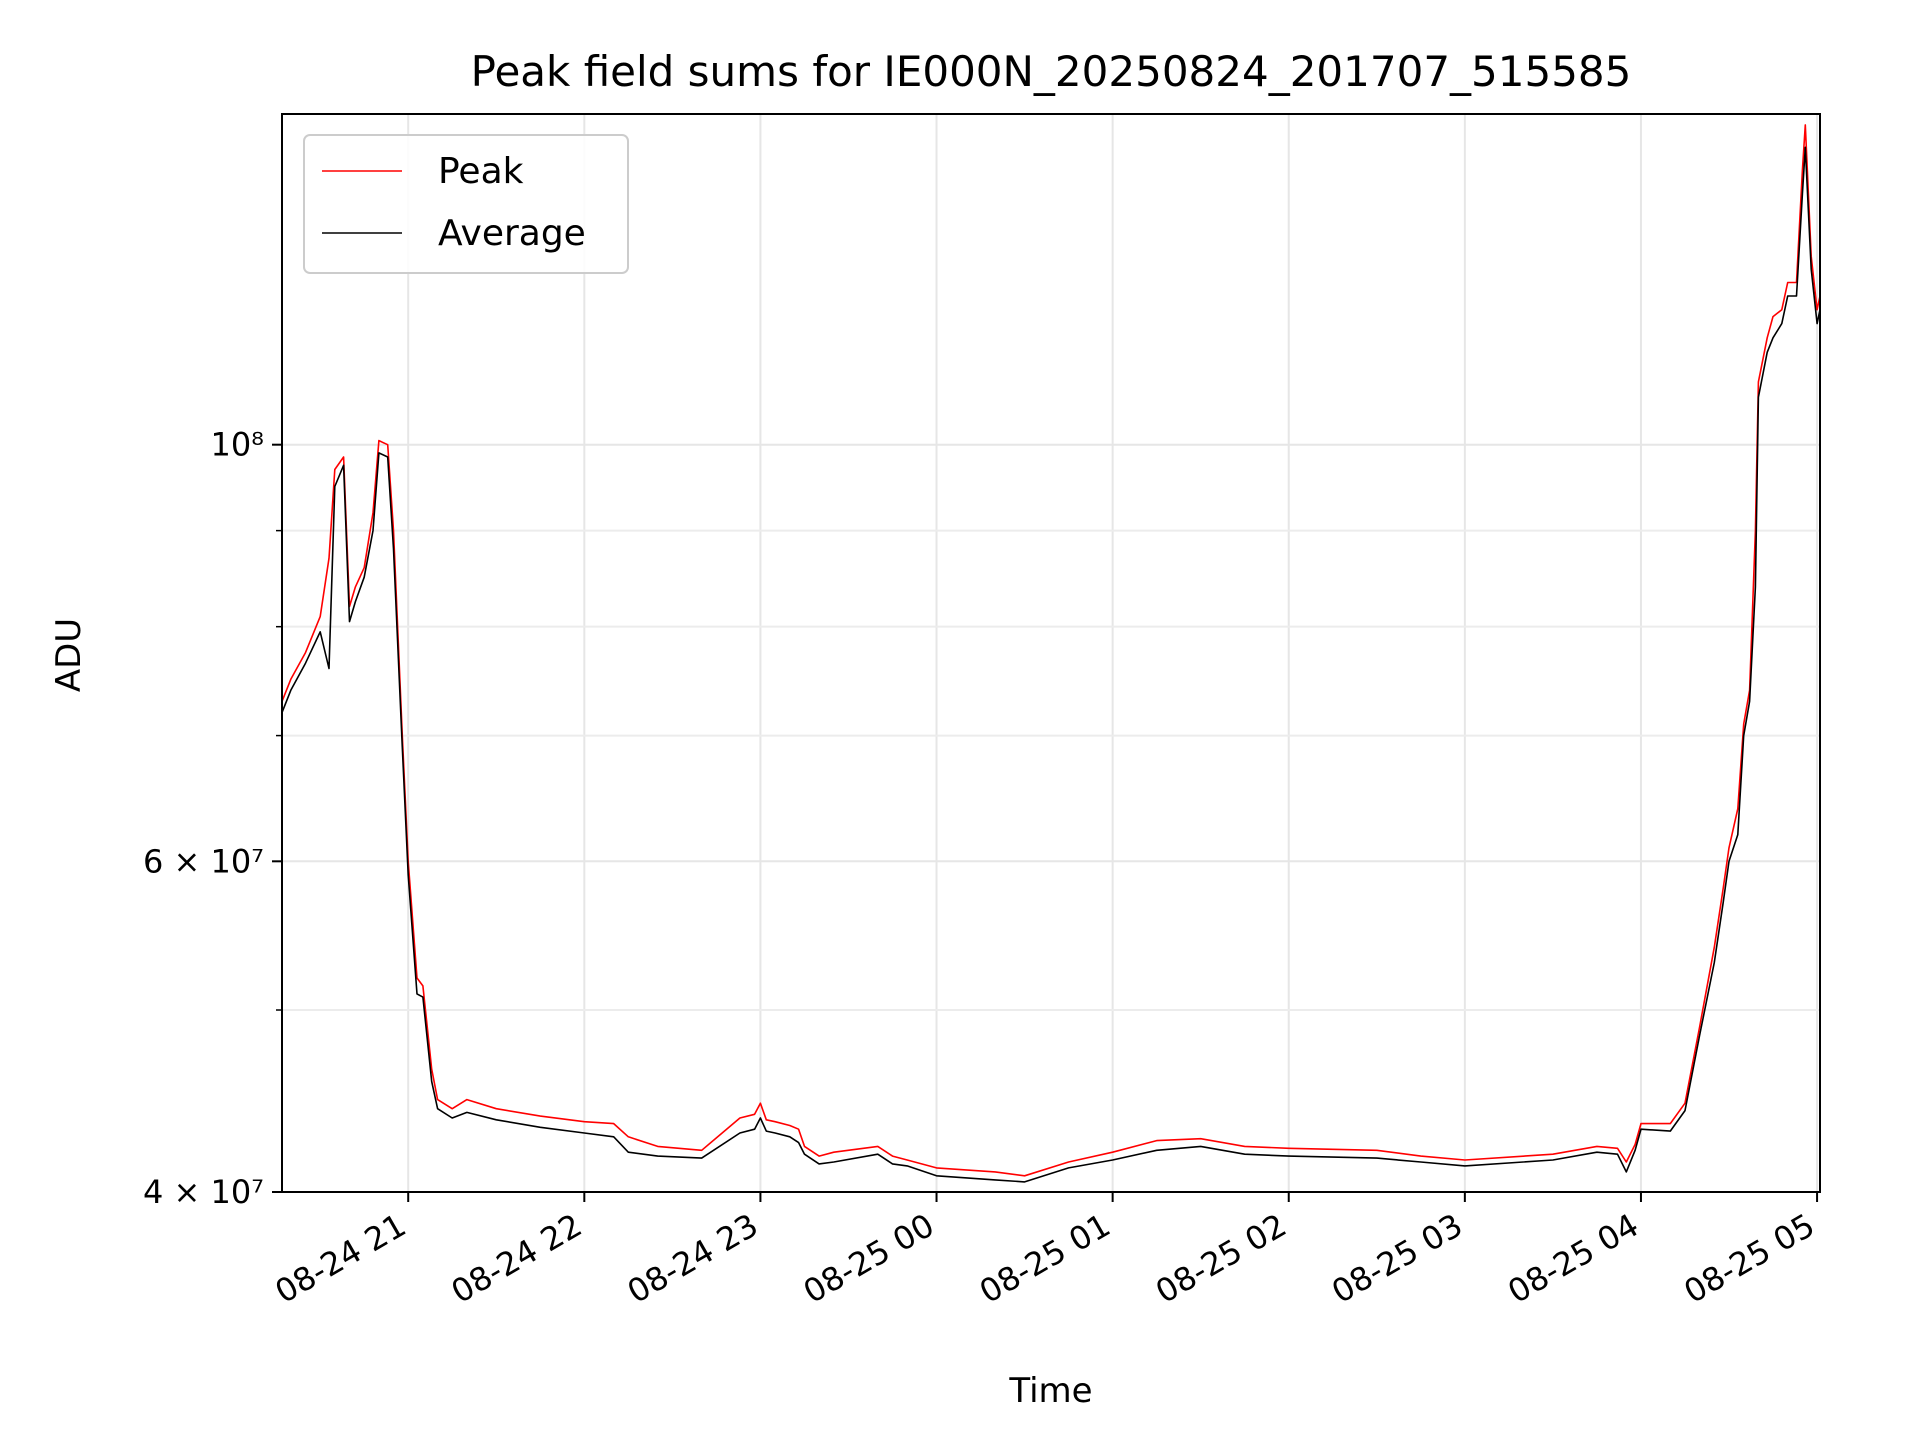 This screenshot has height=1440, width=1920. What do you see at coordinates (203, 1192) in the screenshot?
I see `y-tick-label: 4 × 10⁷` at bounding box center [203, 1192].